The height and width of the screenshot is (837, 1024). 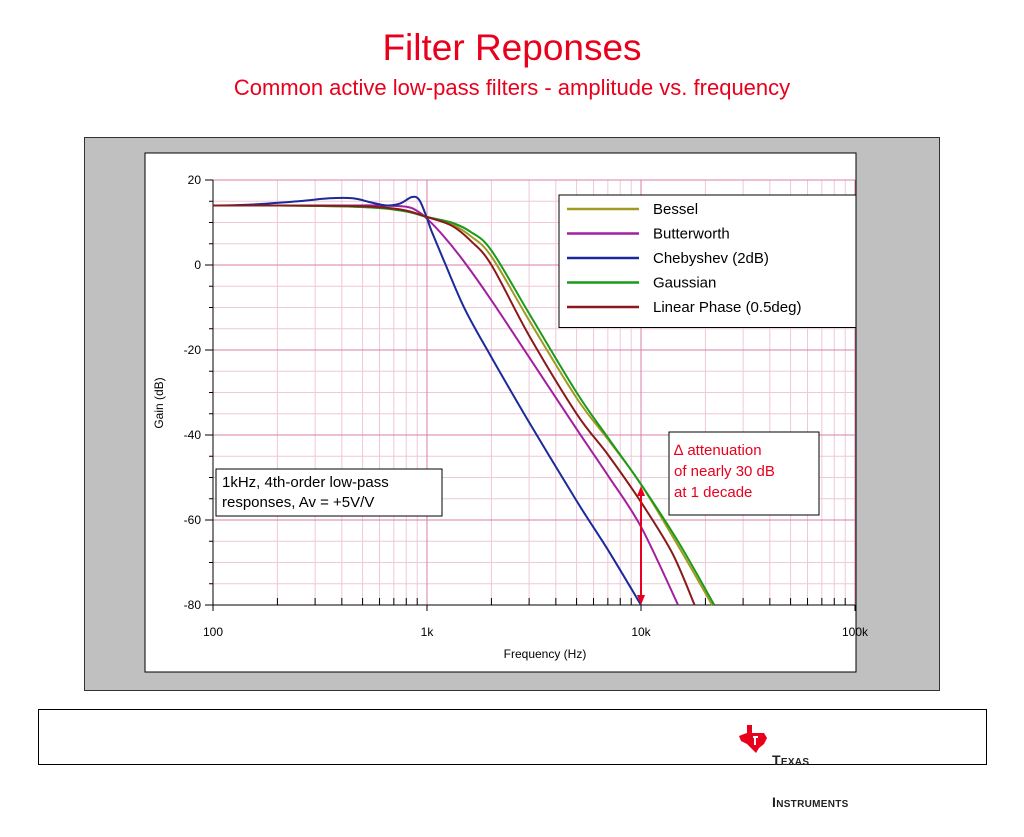 I want to click on legend-label: Bessel, so click(x=675, y=209).